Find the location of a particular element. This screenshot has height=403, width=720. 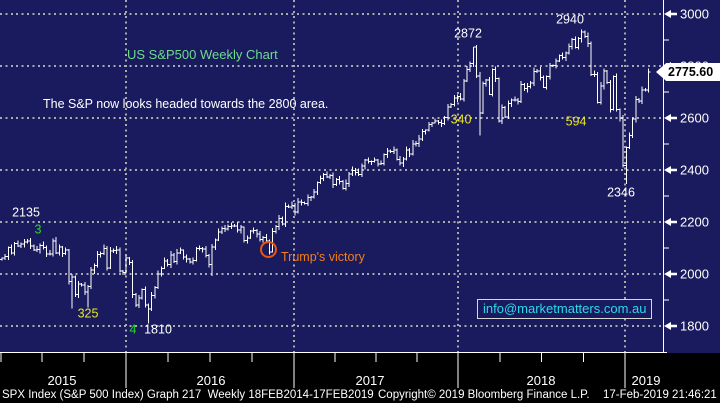

annotation-low-2346: 2346 is located at coordinates (621, 192).